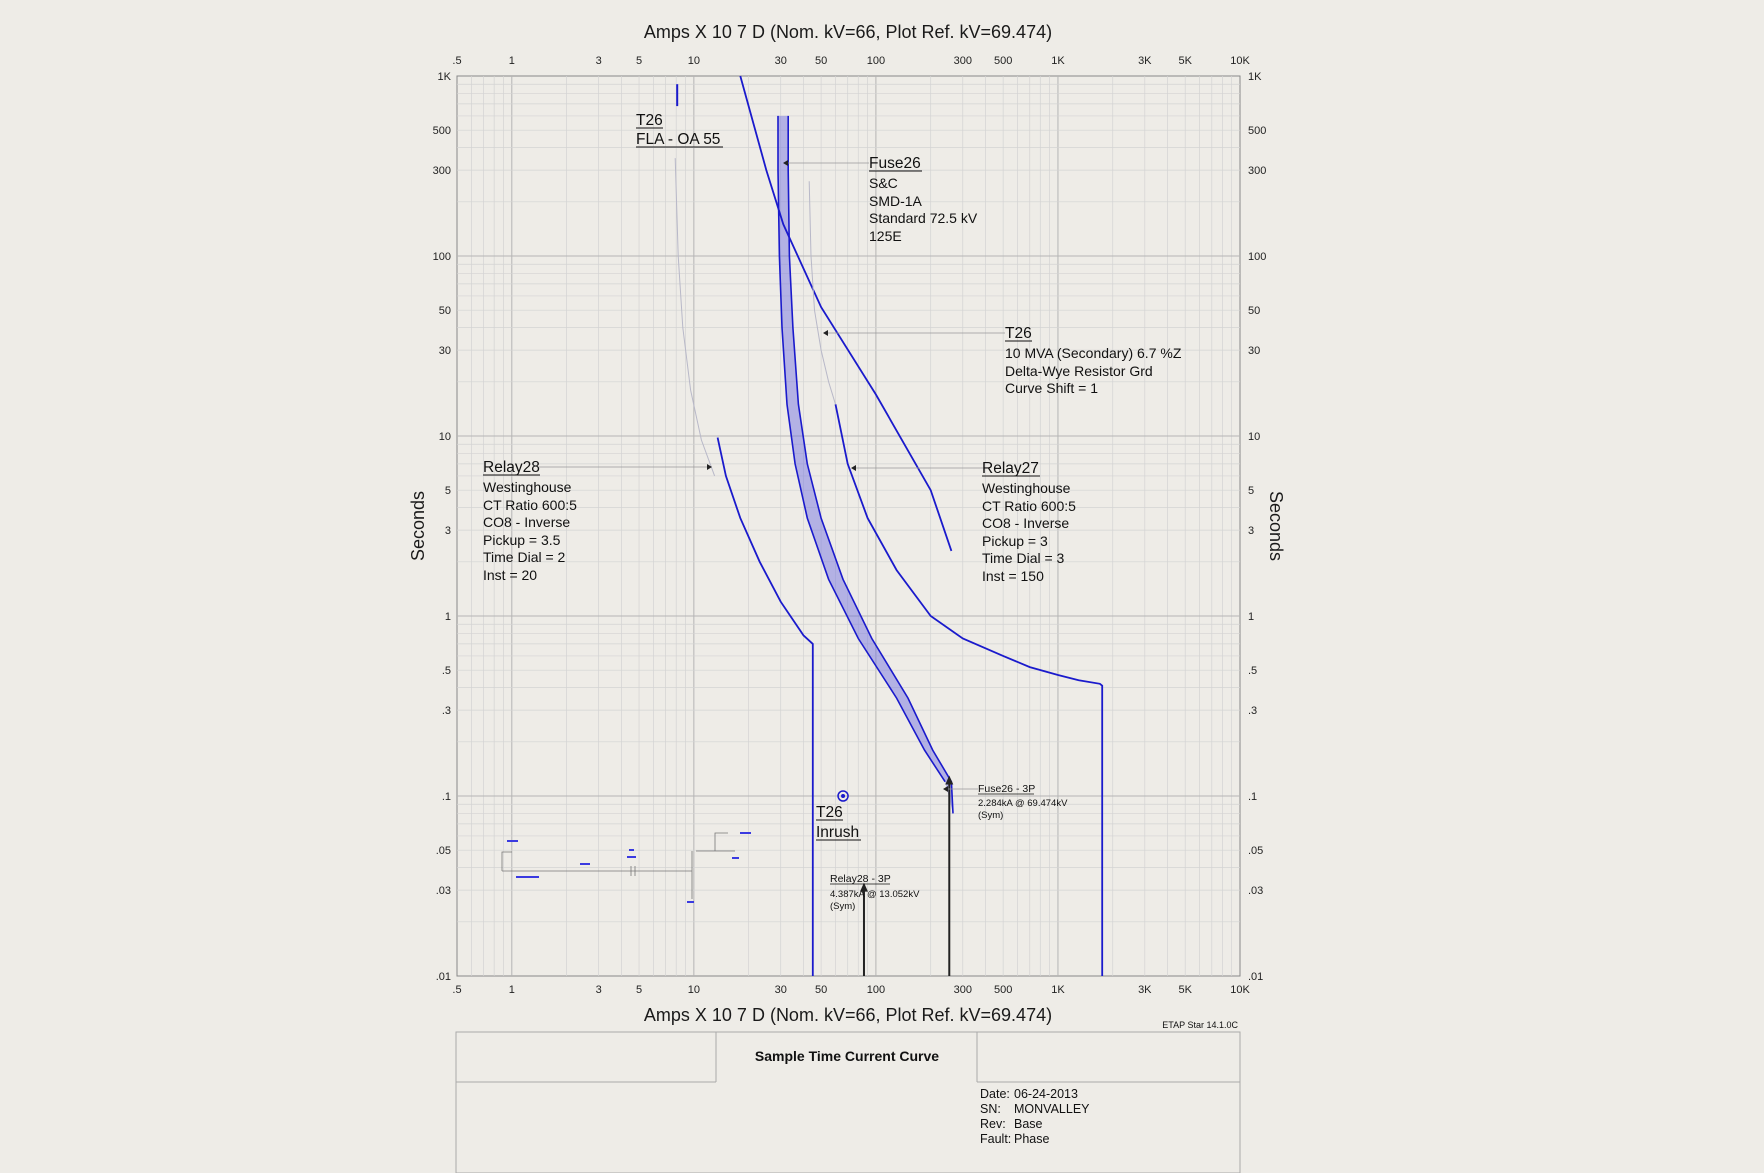  What do you see at coordinates (445, 311) in the screenshot?
I see `y-tick-label-left: 50` at bounding box center [445, 311].